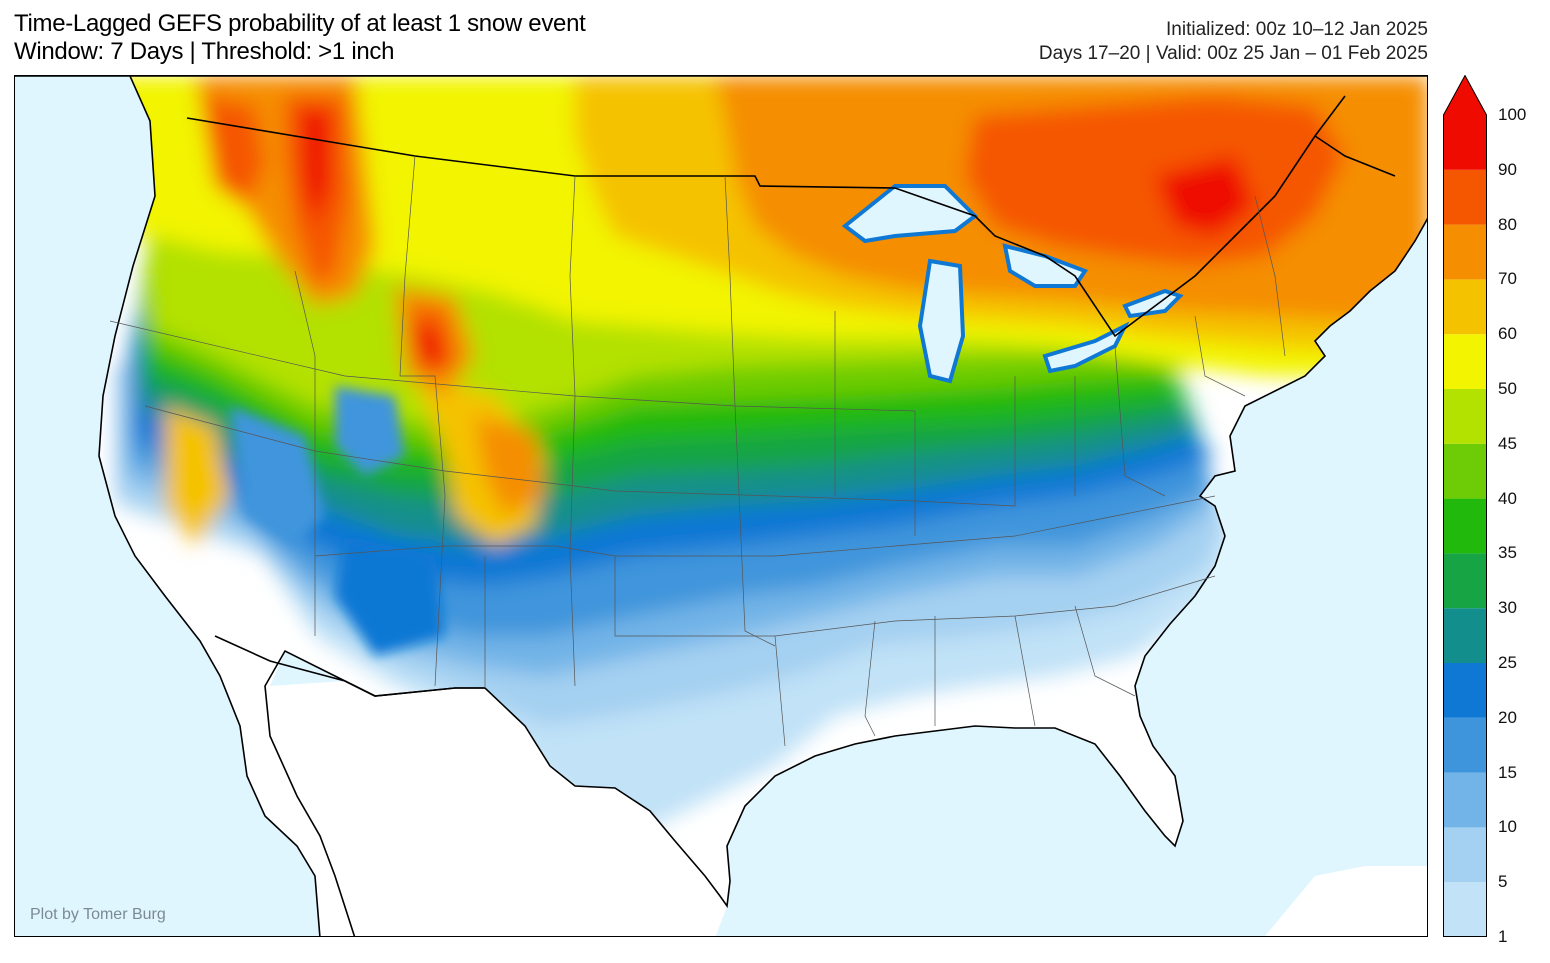 This screenshot has height=963, width=1550. What do you see at coordinates (1507, 662) in the screenshot?
I see `colorbar-tick-label: 25` at bounding box center [1507, 662].